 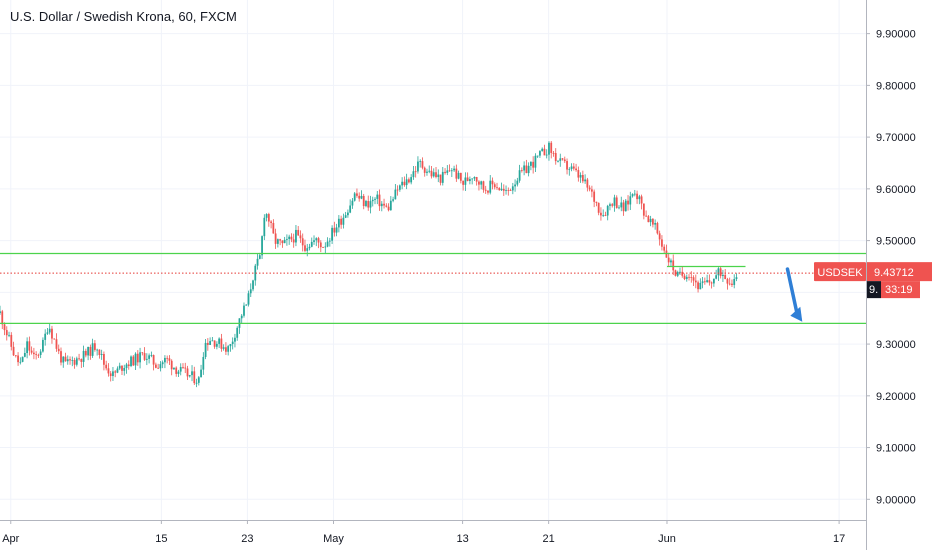 What do you see at coordinates (796, 314) in the screenshot?
I see `arrow-head` at bounding box center [796, 314].